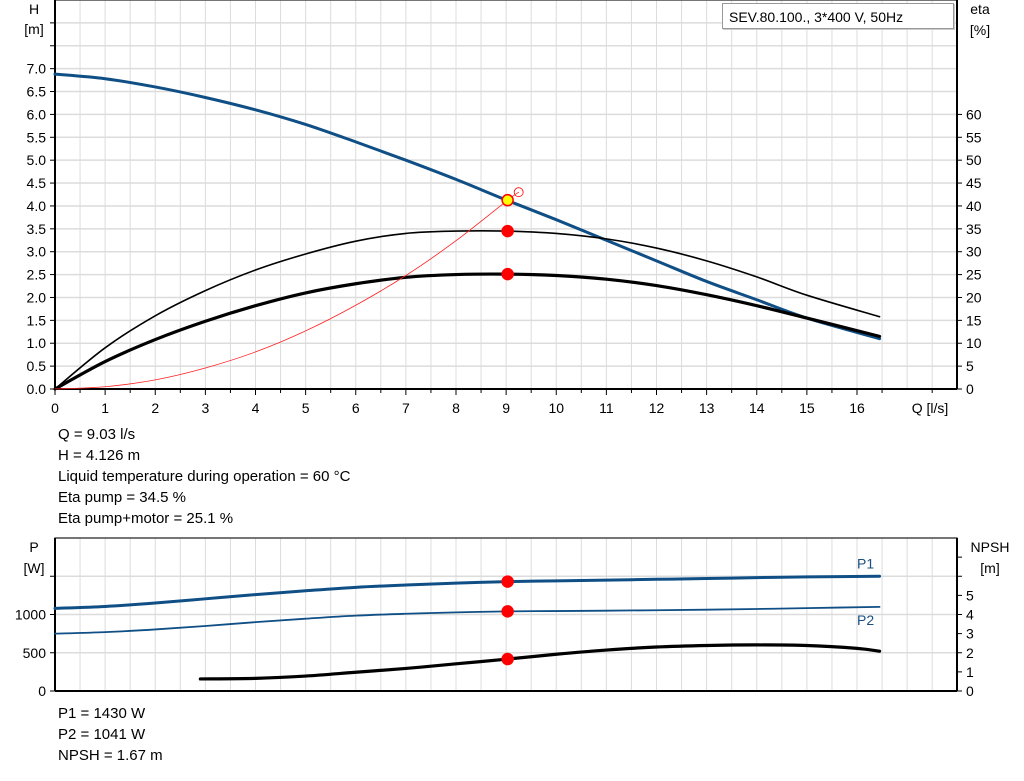 This screenshot has height=781, width=1024. I want to click on head-right-tick-label: 60, so click(974, 114).